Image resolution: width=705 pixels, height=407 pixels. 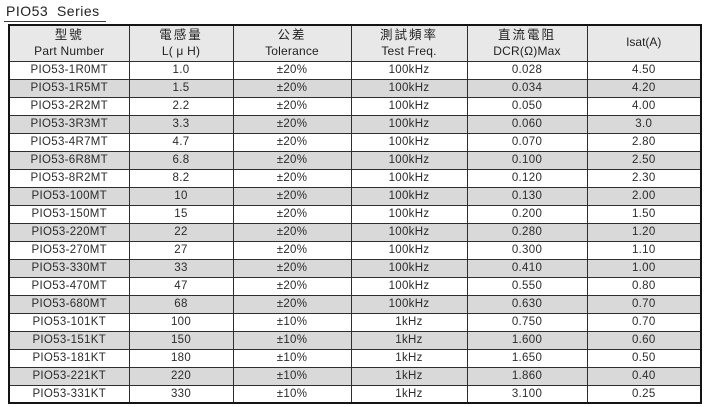 I want to click on table-row: PIO53-470MT 47 ±20% 100kHz 0.550 0.80, so click(x=355, y=286).